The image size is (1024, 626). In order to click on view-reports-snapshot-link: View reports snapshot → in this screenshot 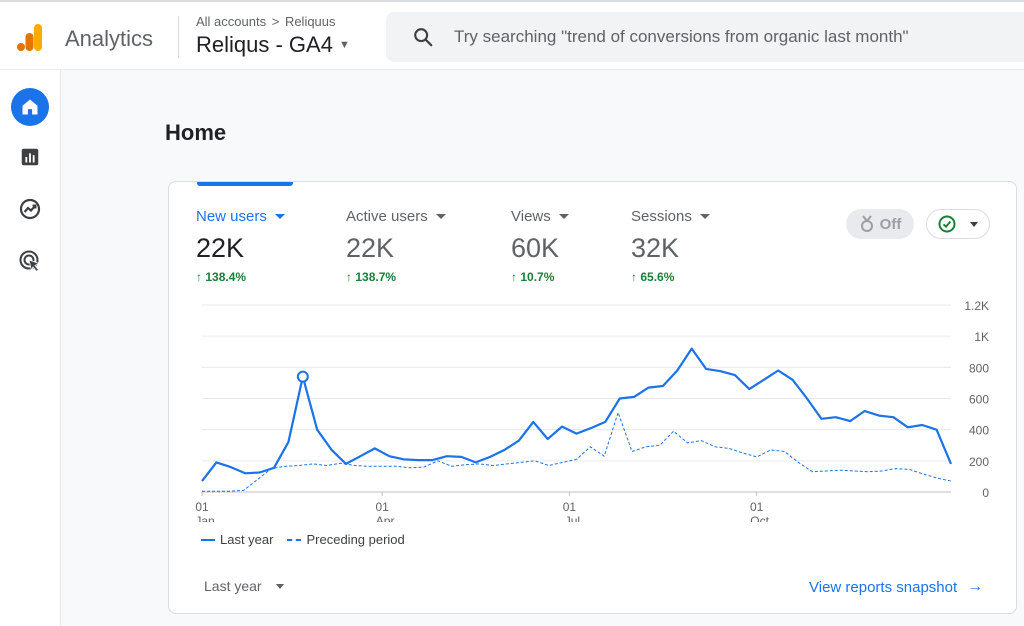, I will do `click(896, 587)`.